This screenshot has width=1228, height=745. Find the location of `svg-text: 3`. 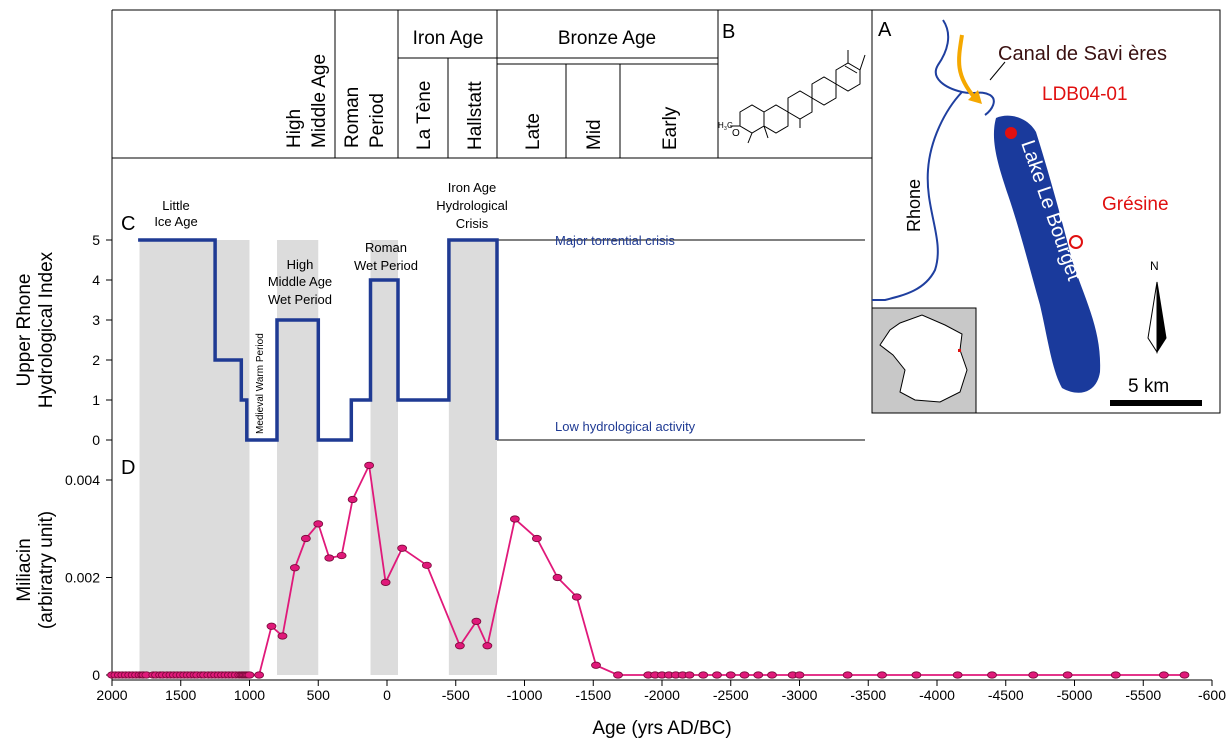

svg-text: 3 is located at coordinates (725, 129).